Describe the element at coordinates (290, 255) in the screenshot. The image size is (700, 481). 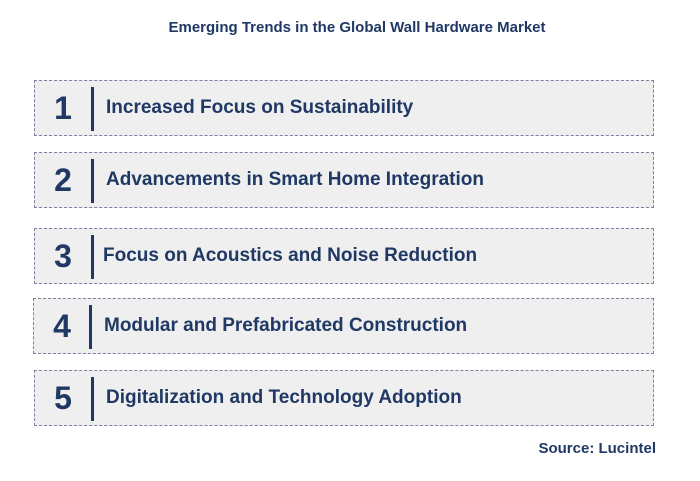
I see `trend-label: Focus on Acoustics and Noise Reduction` at that location.